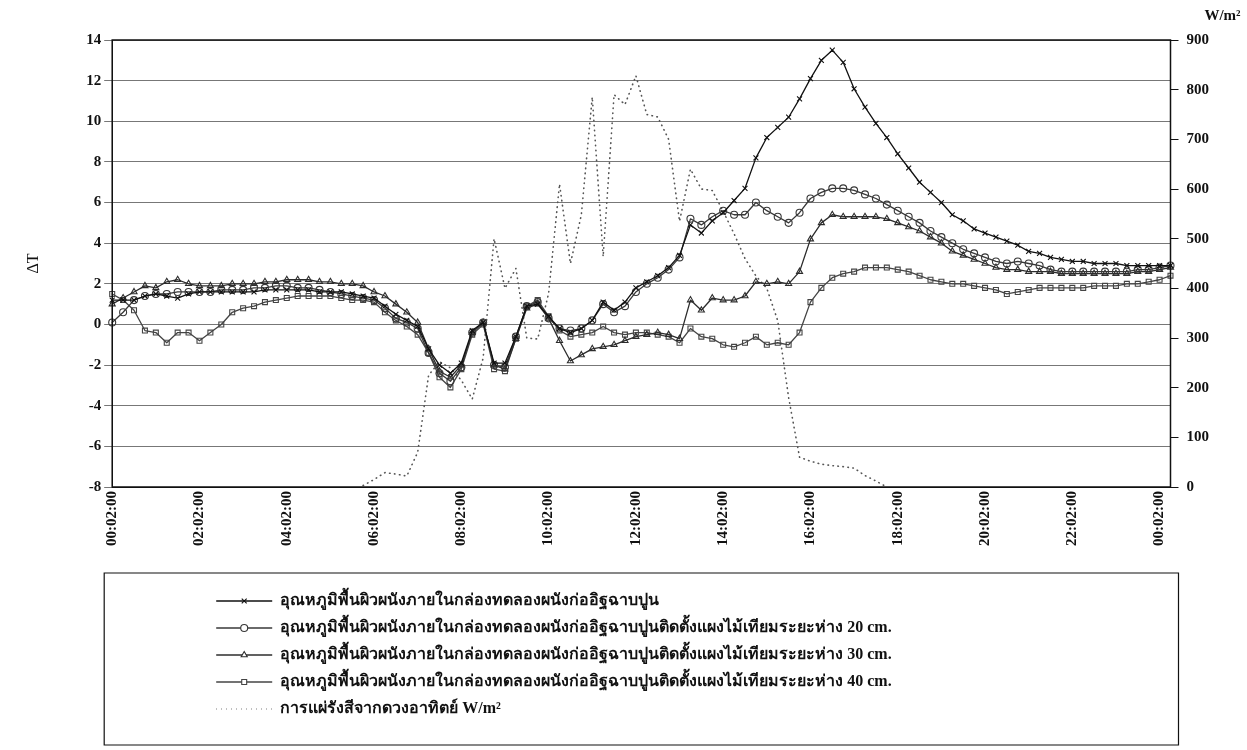 The width and height of the screenshot is (1247, 750). I want to click on y-tick-label: 6, so click(97, 201).